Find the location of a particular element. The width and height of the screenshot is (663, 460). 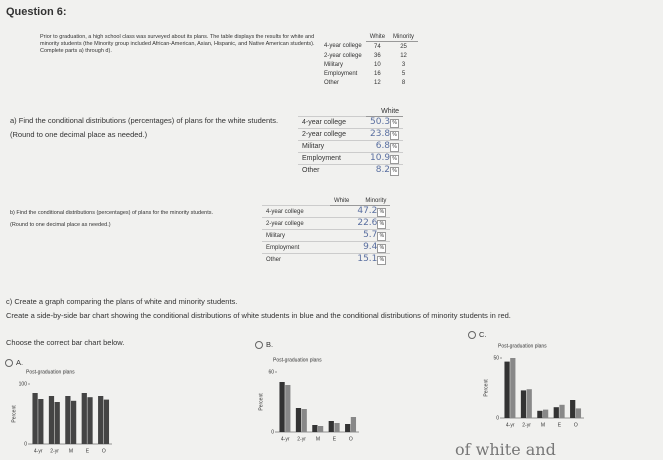

y-tick-label: 100 is located at coordinates (23, 384).